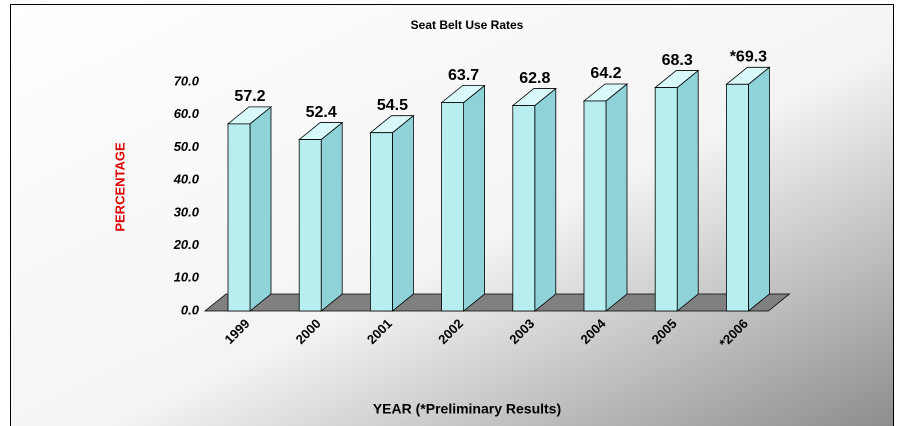  What do you see at coordinates (186, 244) in the screenshot?
I see `y-tick-label: 20.0` at bounding box center [186, 244].